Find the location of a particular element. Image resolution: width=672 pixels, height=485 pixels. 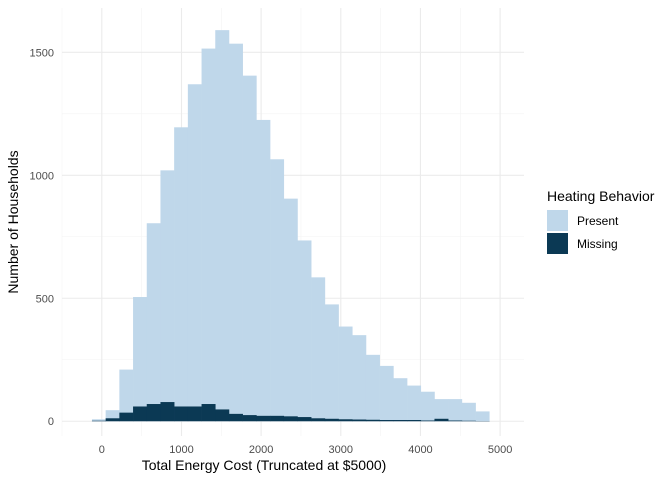

x-tick-label: 4000 is located at coordinates (420, 450).